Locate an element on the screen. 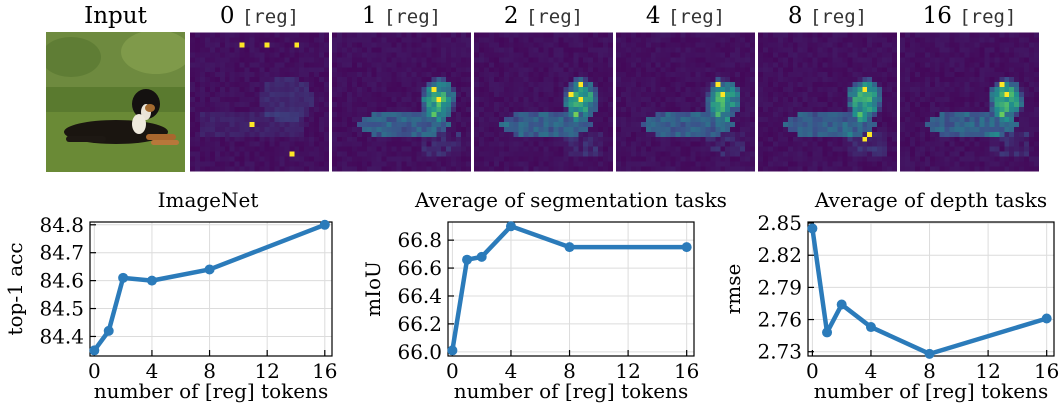  y-axis-label: mIoU is located at coordinates (373, 289).